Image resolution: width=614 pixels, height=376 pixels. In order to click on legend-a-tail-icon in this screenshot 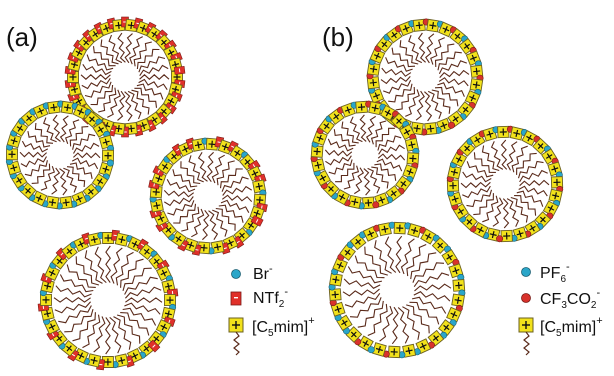, I will do `click(236, 343)`.